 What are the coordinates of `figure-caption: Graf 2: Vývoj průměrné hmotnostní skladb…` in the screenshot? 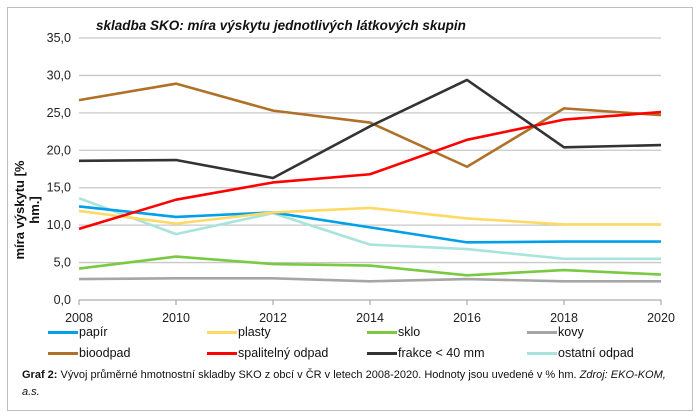 It's located at (347, 384).